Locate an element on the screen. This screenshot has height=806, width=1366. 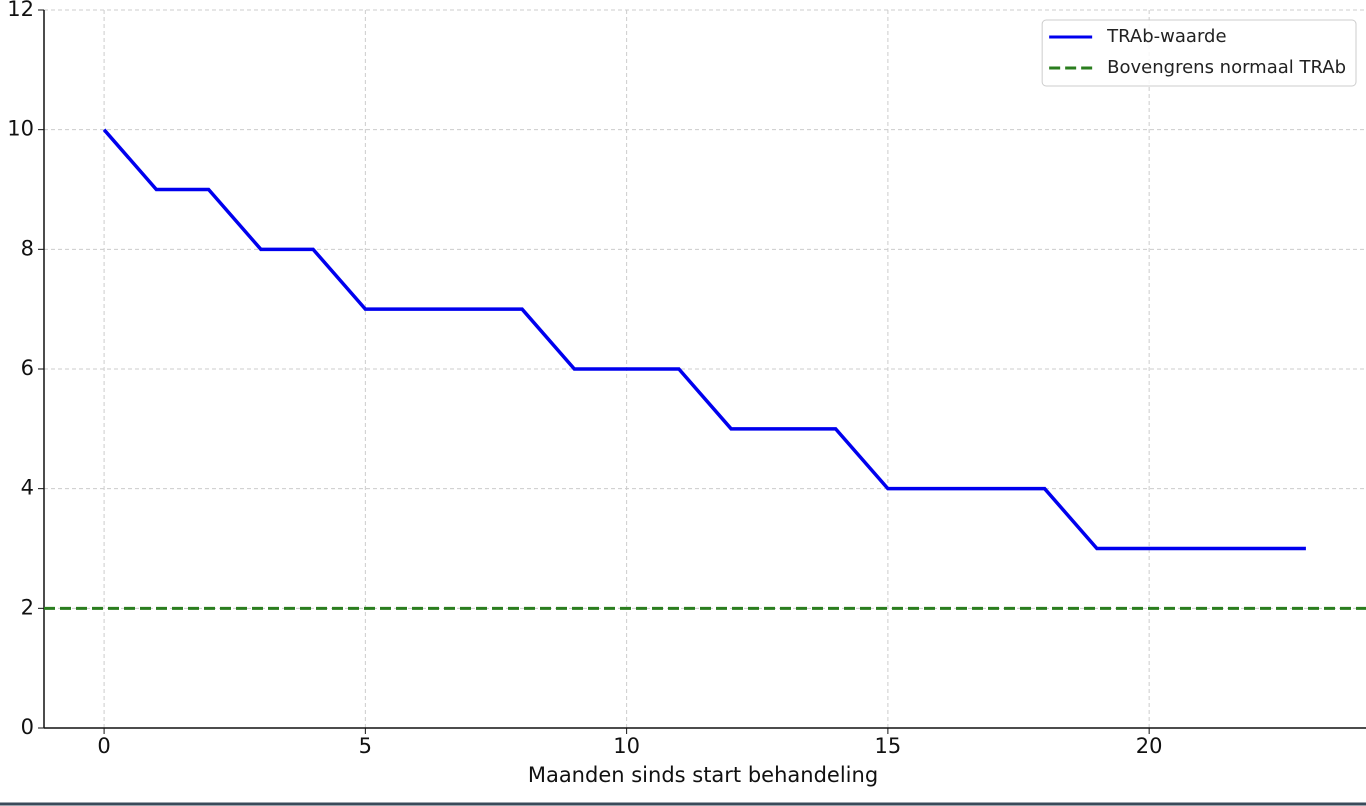
x-tick-label: 0 is located at coordinates (103, 746).